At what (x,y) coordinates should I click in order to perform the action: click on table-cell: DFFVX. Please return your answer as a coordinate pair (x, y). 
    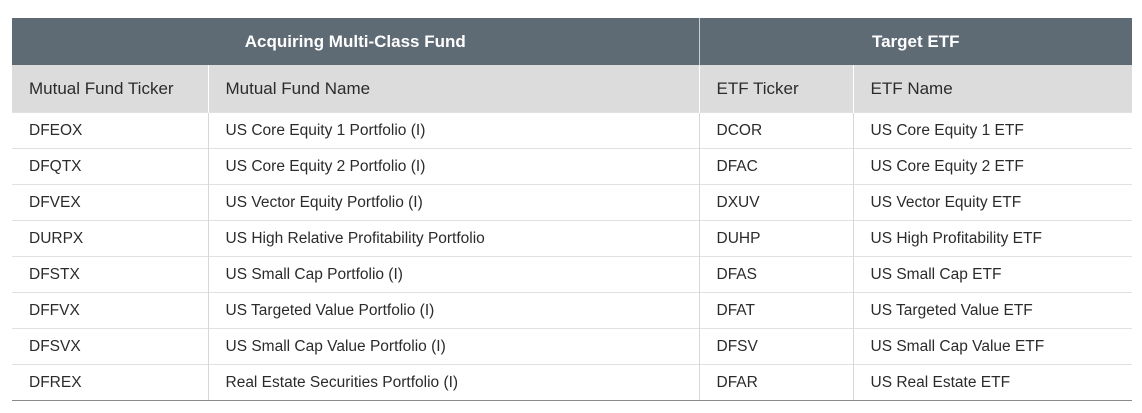
    Looking at the image, I should click on (110, 310).